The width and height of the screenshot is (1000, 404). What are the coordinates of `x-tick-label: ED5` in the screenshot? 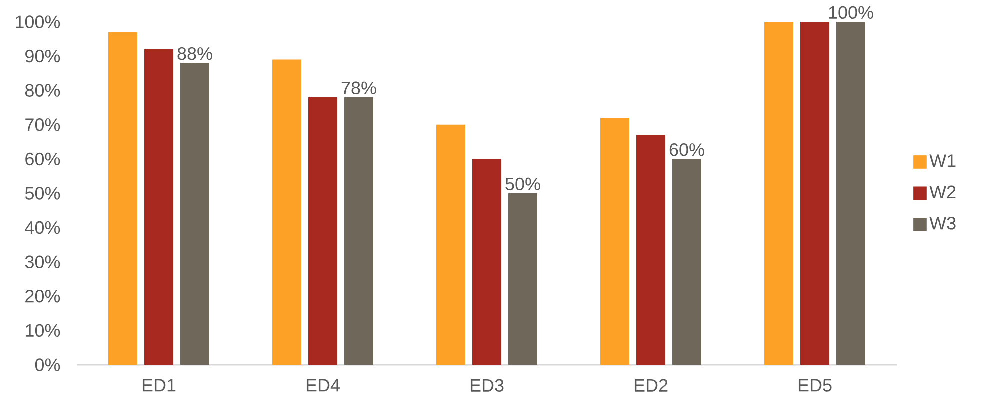 It's located at (815, 385).